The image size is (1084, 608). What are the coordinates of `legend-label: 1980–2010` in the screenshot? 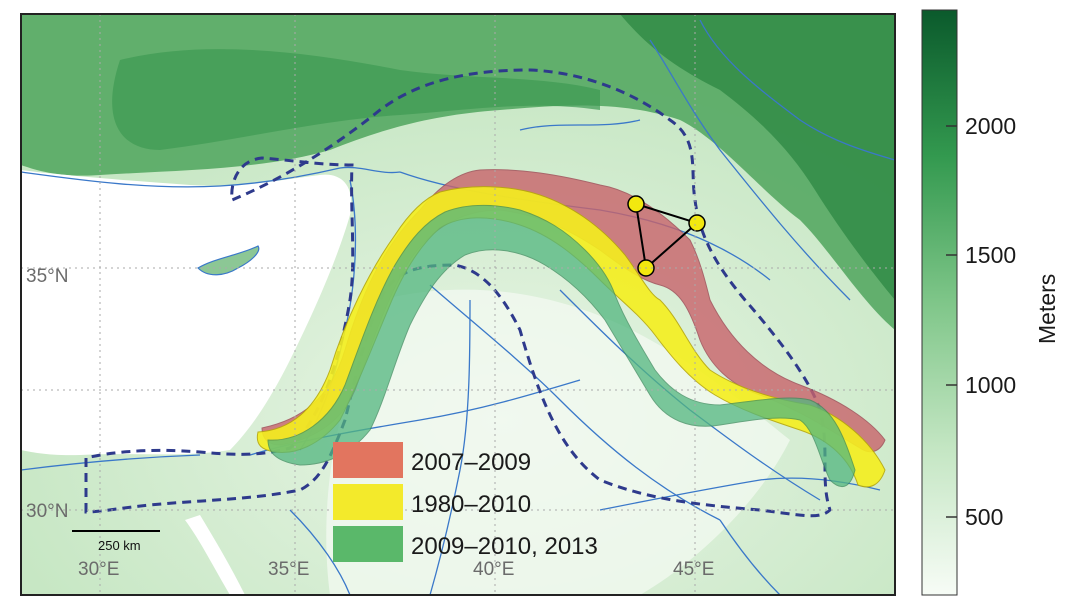 It's located at (471, 504).